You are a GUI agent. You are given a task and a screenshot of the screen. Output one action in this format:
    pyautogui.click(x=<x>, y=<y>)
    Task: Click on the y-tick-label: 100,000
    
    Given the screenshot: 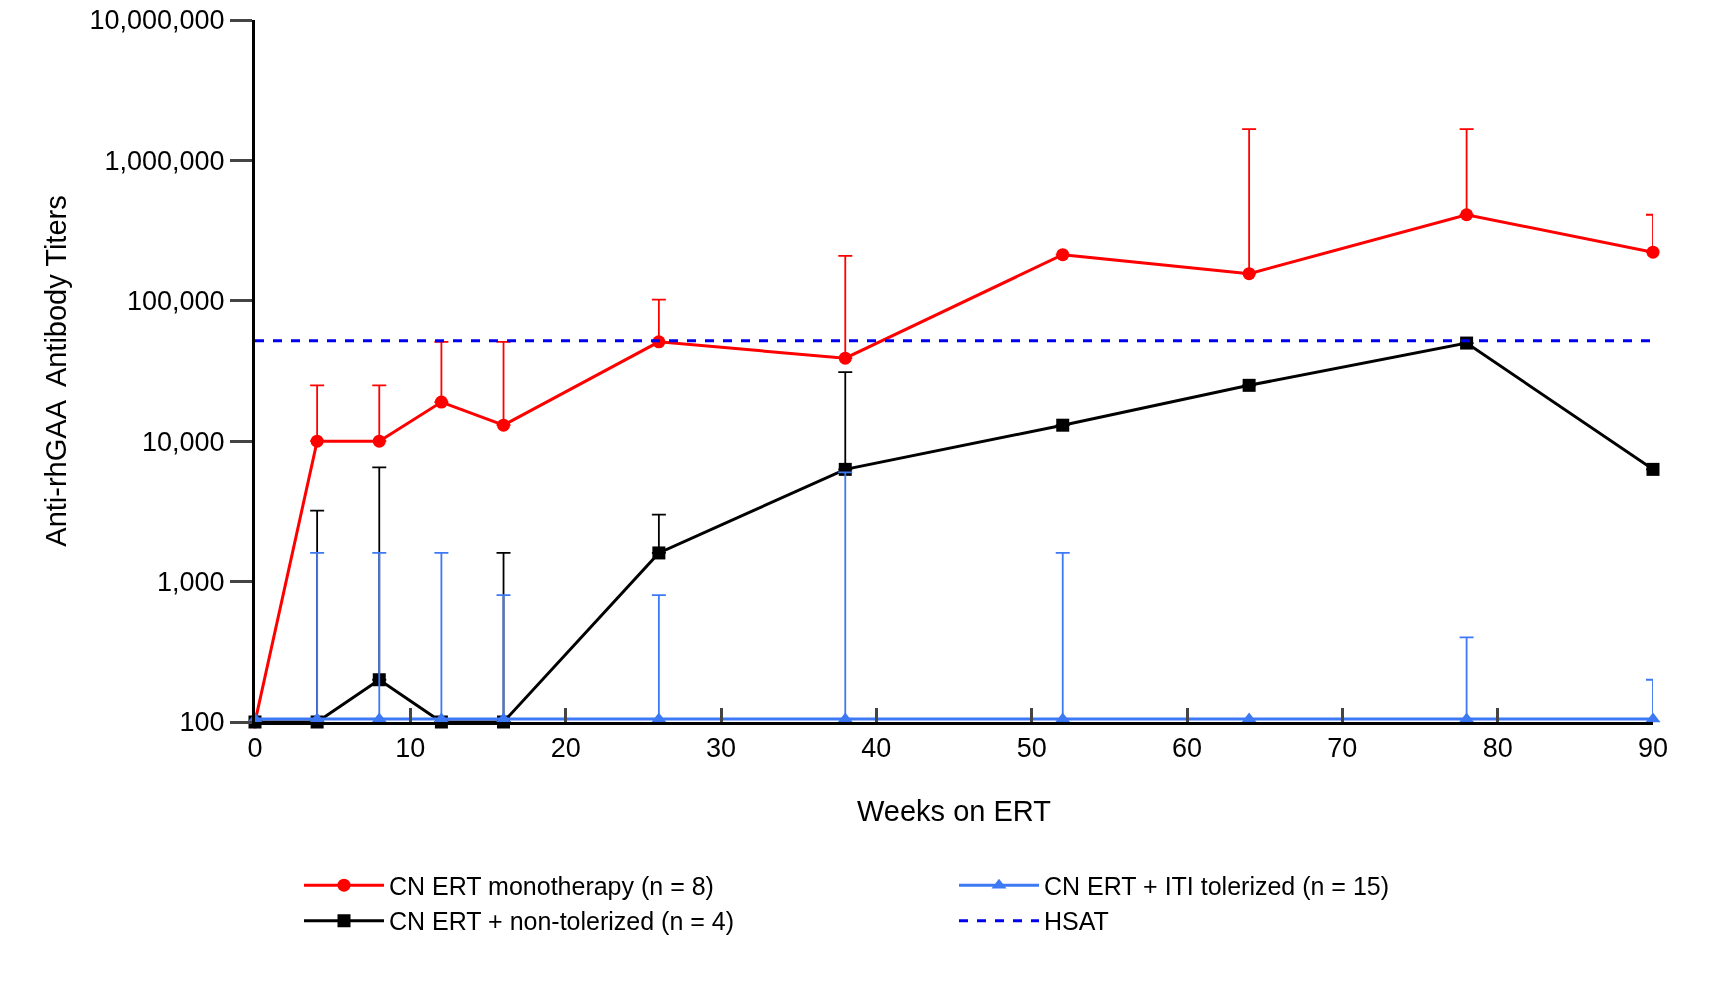 What is the action you would take?
    pyautogui.click(x=175, y=301)
    